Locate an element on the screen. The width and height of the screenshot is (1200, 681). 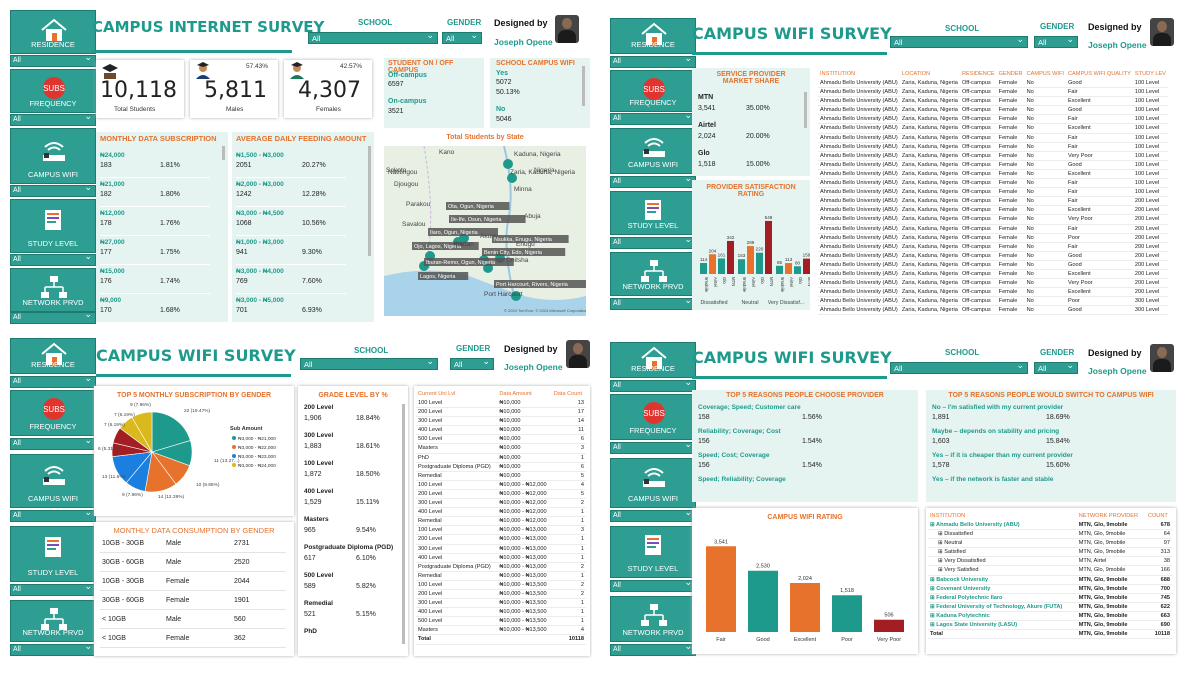
table-row: 100 Level ₦10,000 - ₦13,500 2 is located at coordinates (501, 585).